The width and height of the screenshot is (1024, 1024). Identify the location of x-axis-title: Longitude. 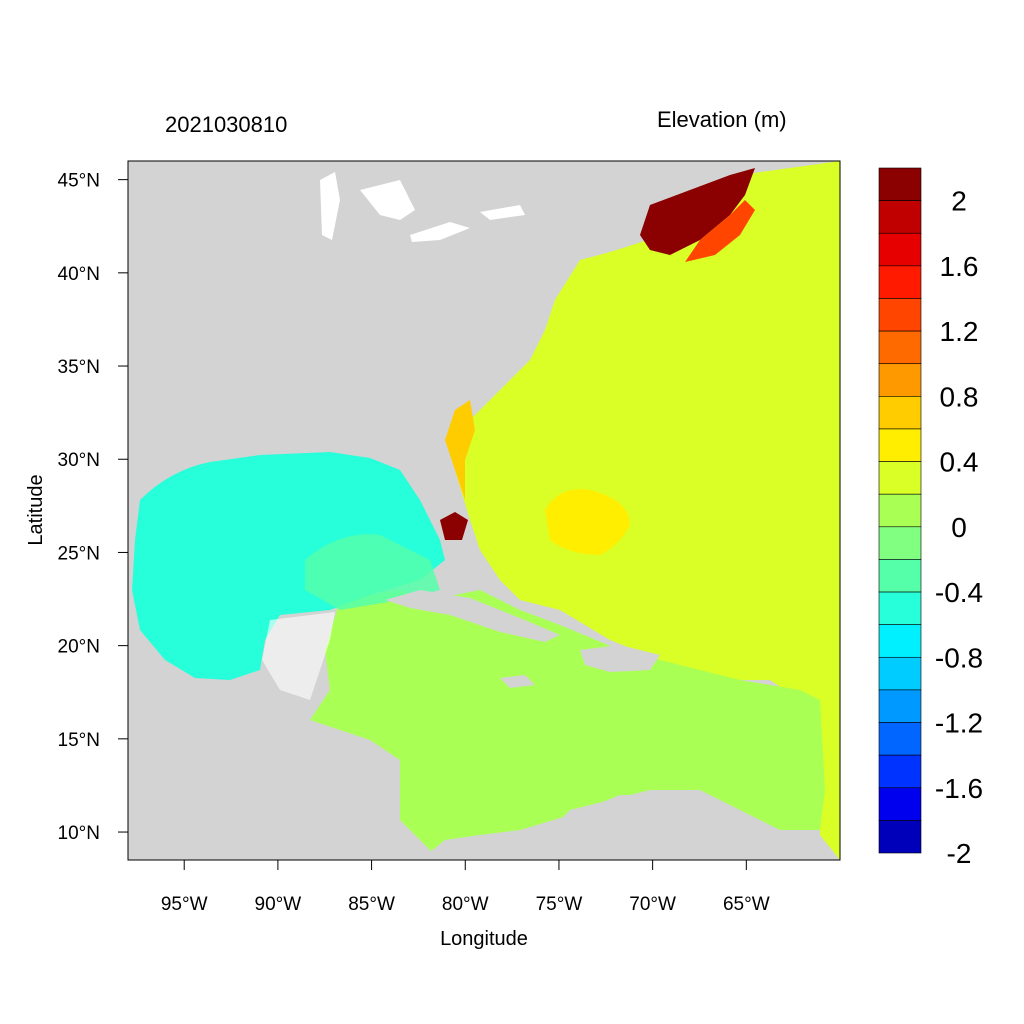
(484, 939).